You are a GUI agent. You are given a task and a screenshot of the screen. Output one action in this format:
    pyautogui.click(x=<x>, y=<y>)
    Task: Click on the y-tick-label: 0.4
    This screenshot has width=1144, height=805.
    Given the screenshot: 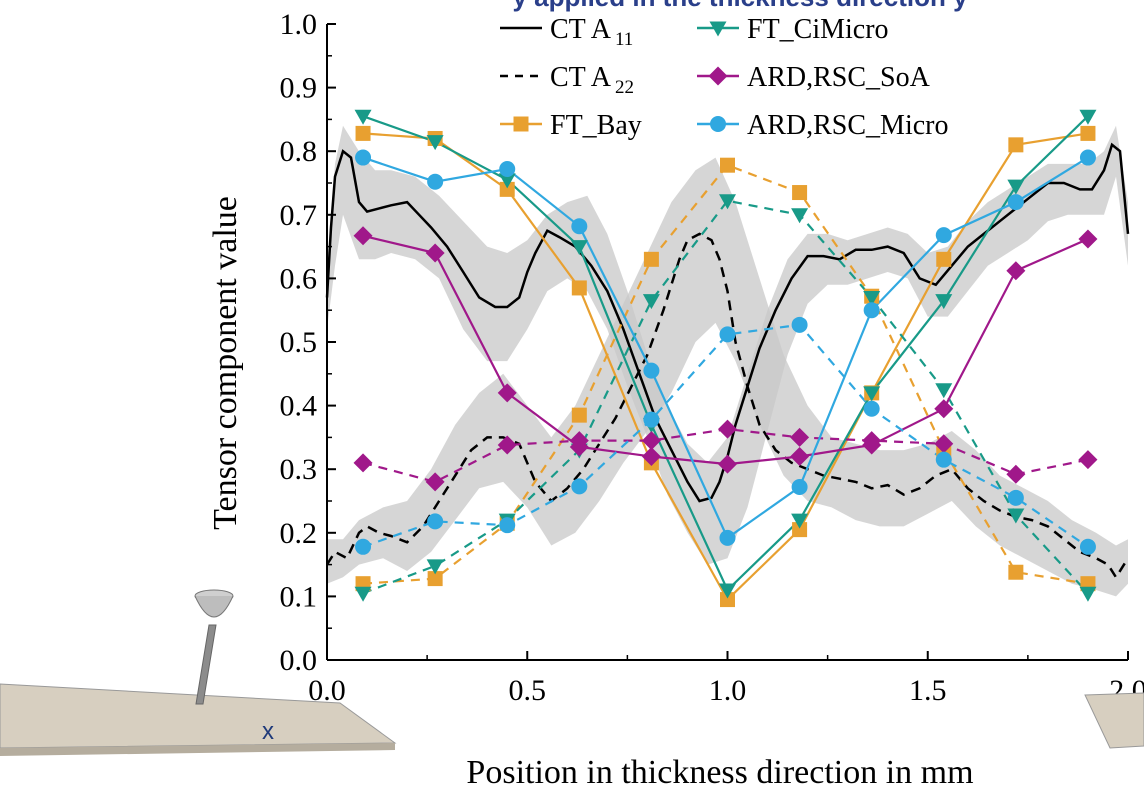 What is the action you would take?
    pyautogui.click(x=299, y=406)
    